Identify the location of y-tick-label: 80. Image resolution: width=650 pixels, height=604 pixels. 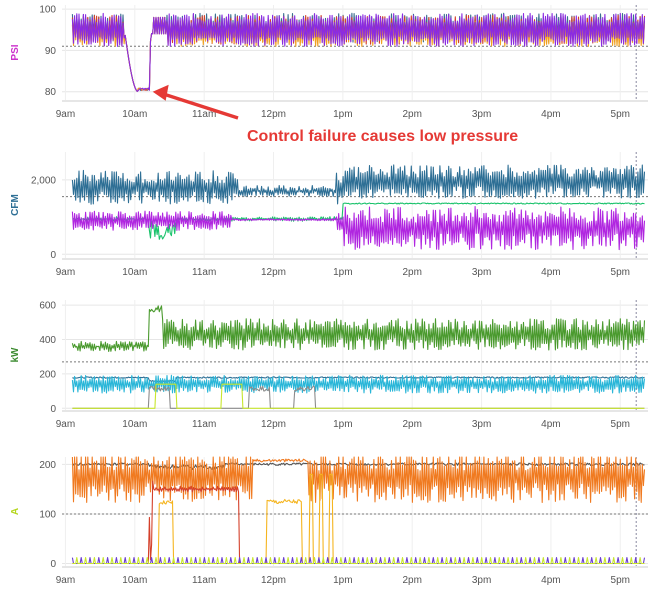
(51, 92).